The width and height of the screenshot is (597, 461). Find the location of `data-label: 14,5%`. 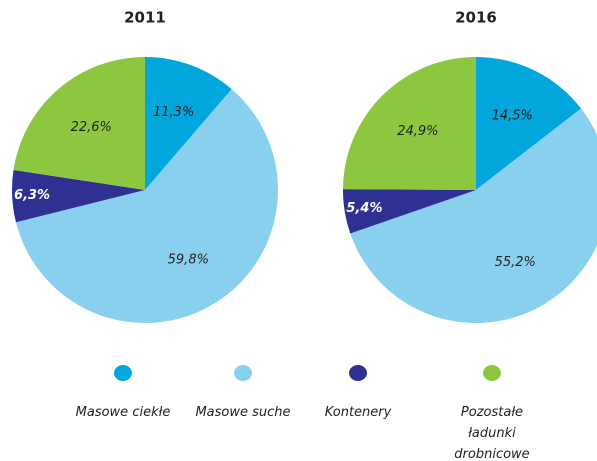

data-label: 14,5% is located at coordinates (512, 115).